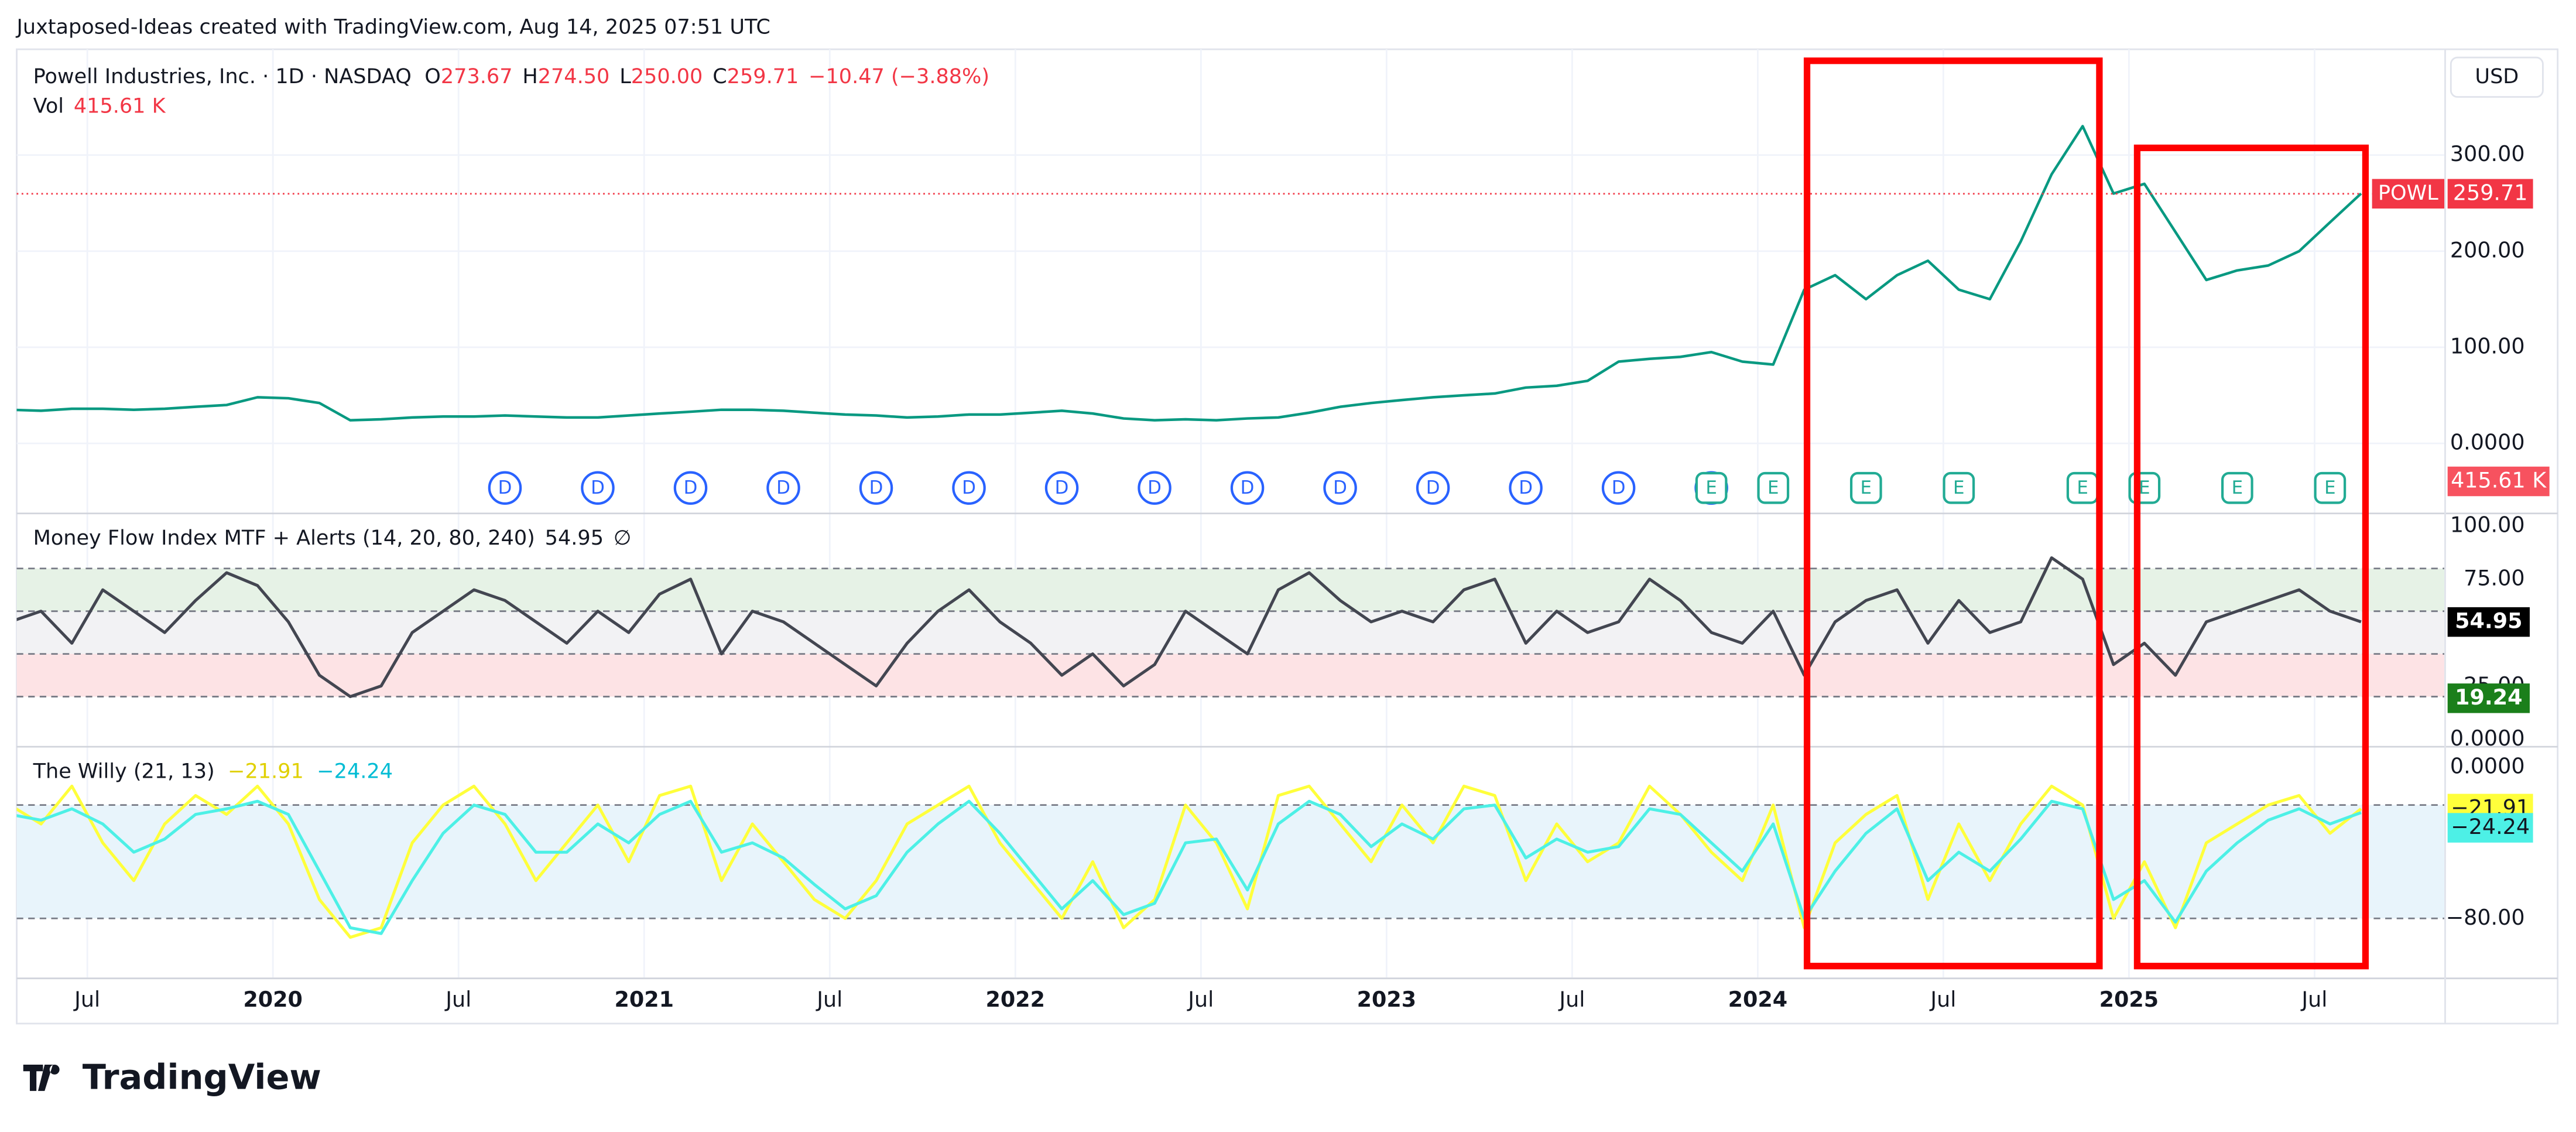  I want to click on volume-legend: Vol 415.61 K, so click(99, 106).